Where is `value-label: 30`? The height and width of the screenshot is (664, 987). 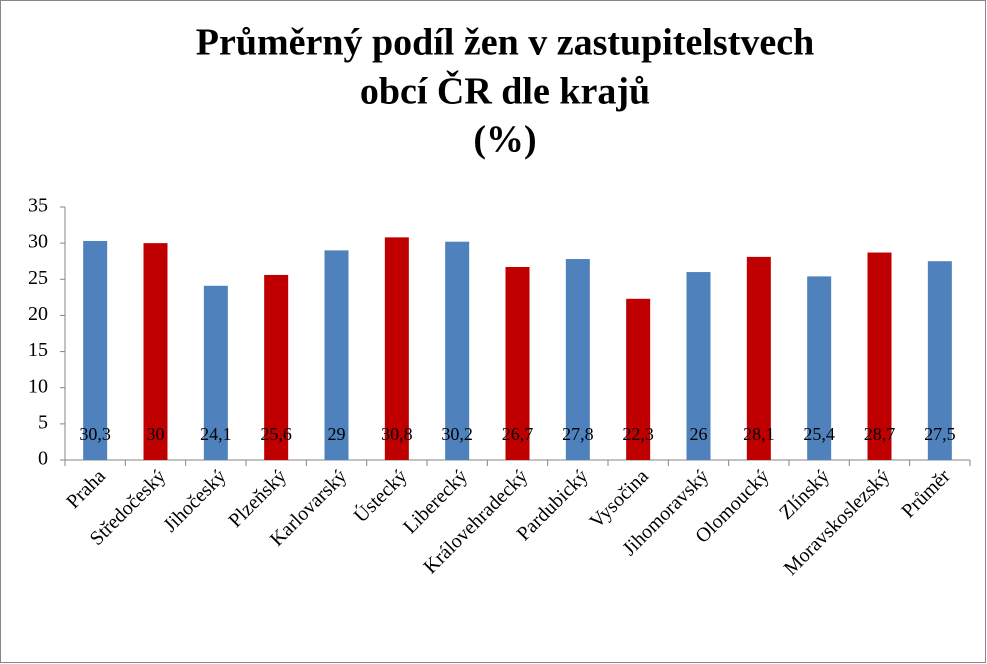 value-label: 30 is located at coordinates (156, 434).